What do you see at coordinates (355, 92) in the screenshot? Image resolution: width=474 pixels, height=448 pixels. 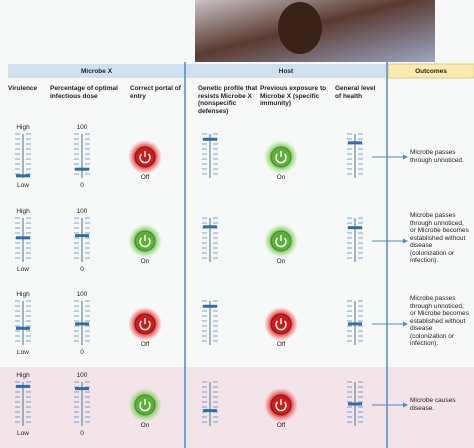 I see `column-header: General level of health` at bounding box center [355, 92].